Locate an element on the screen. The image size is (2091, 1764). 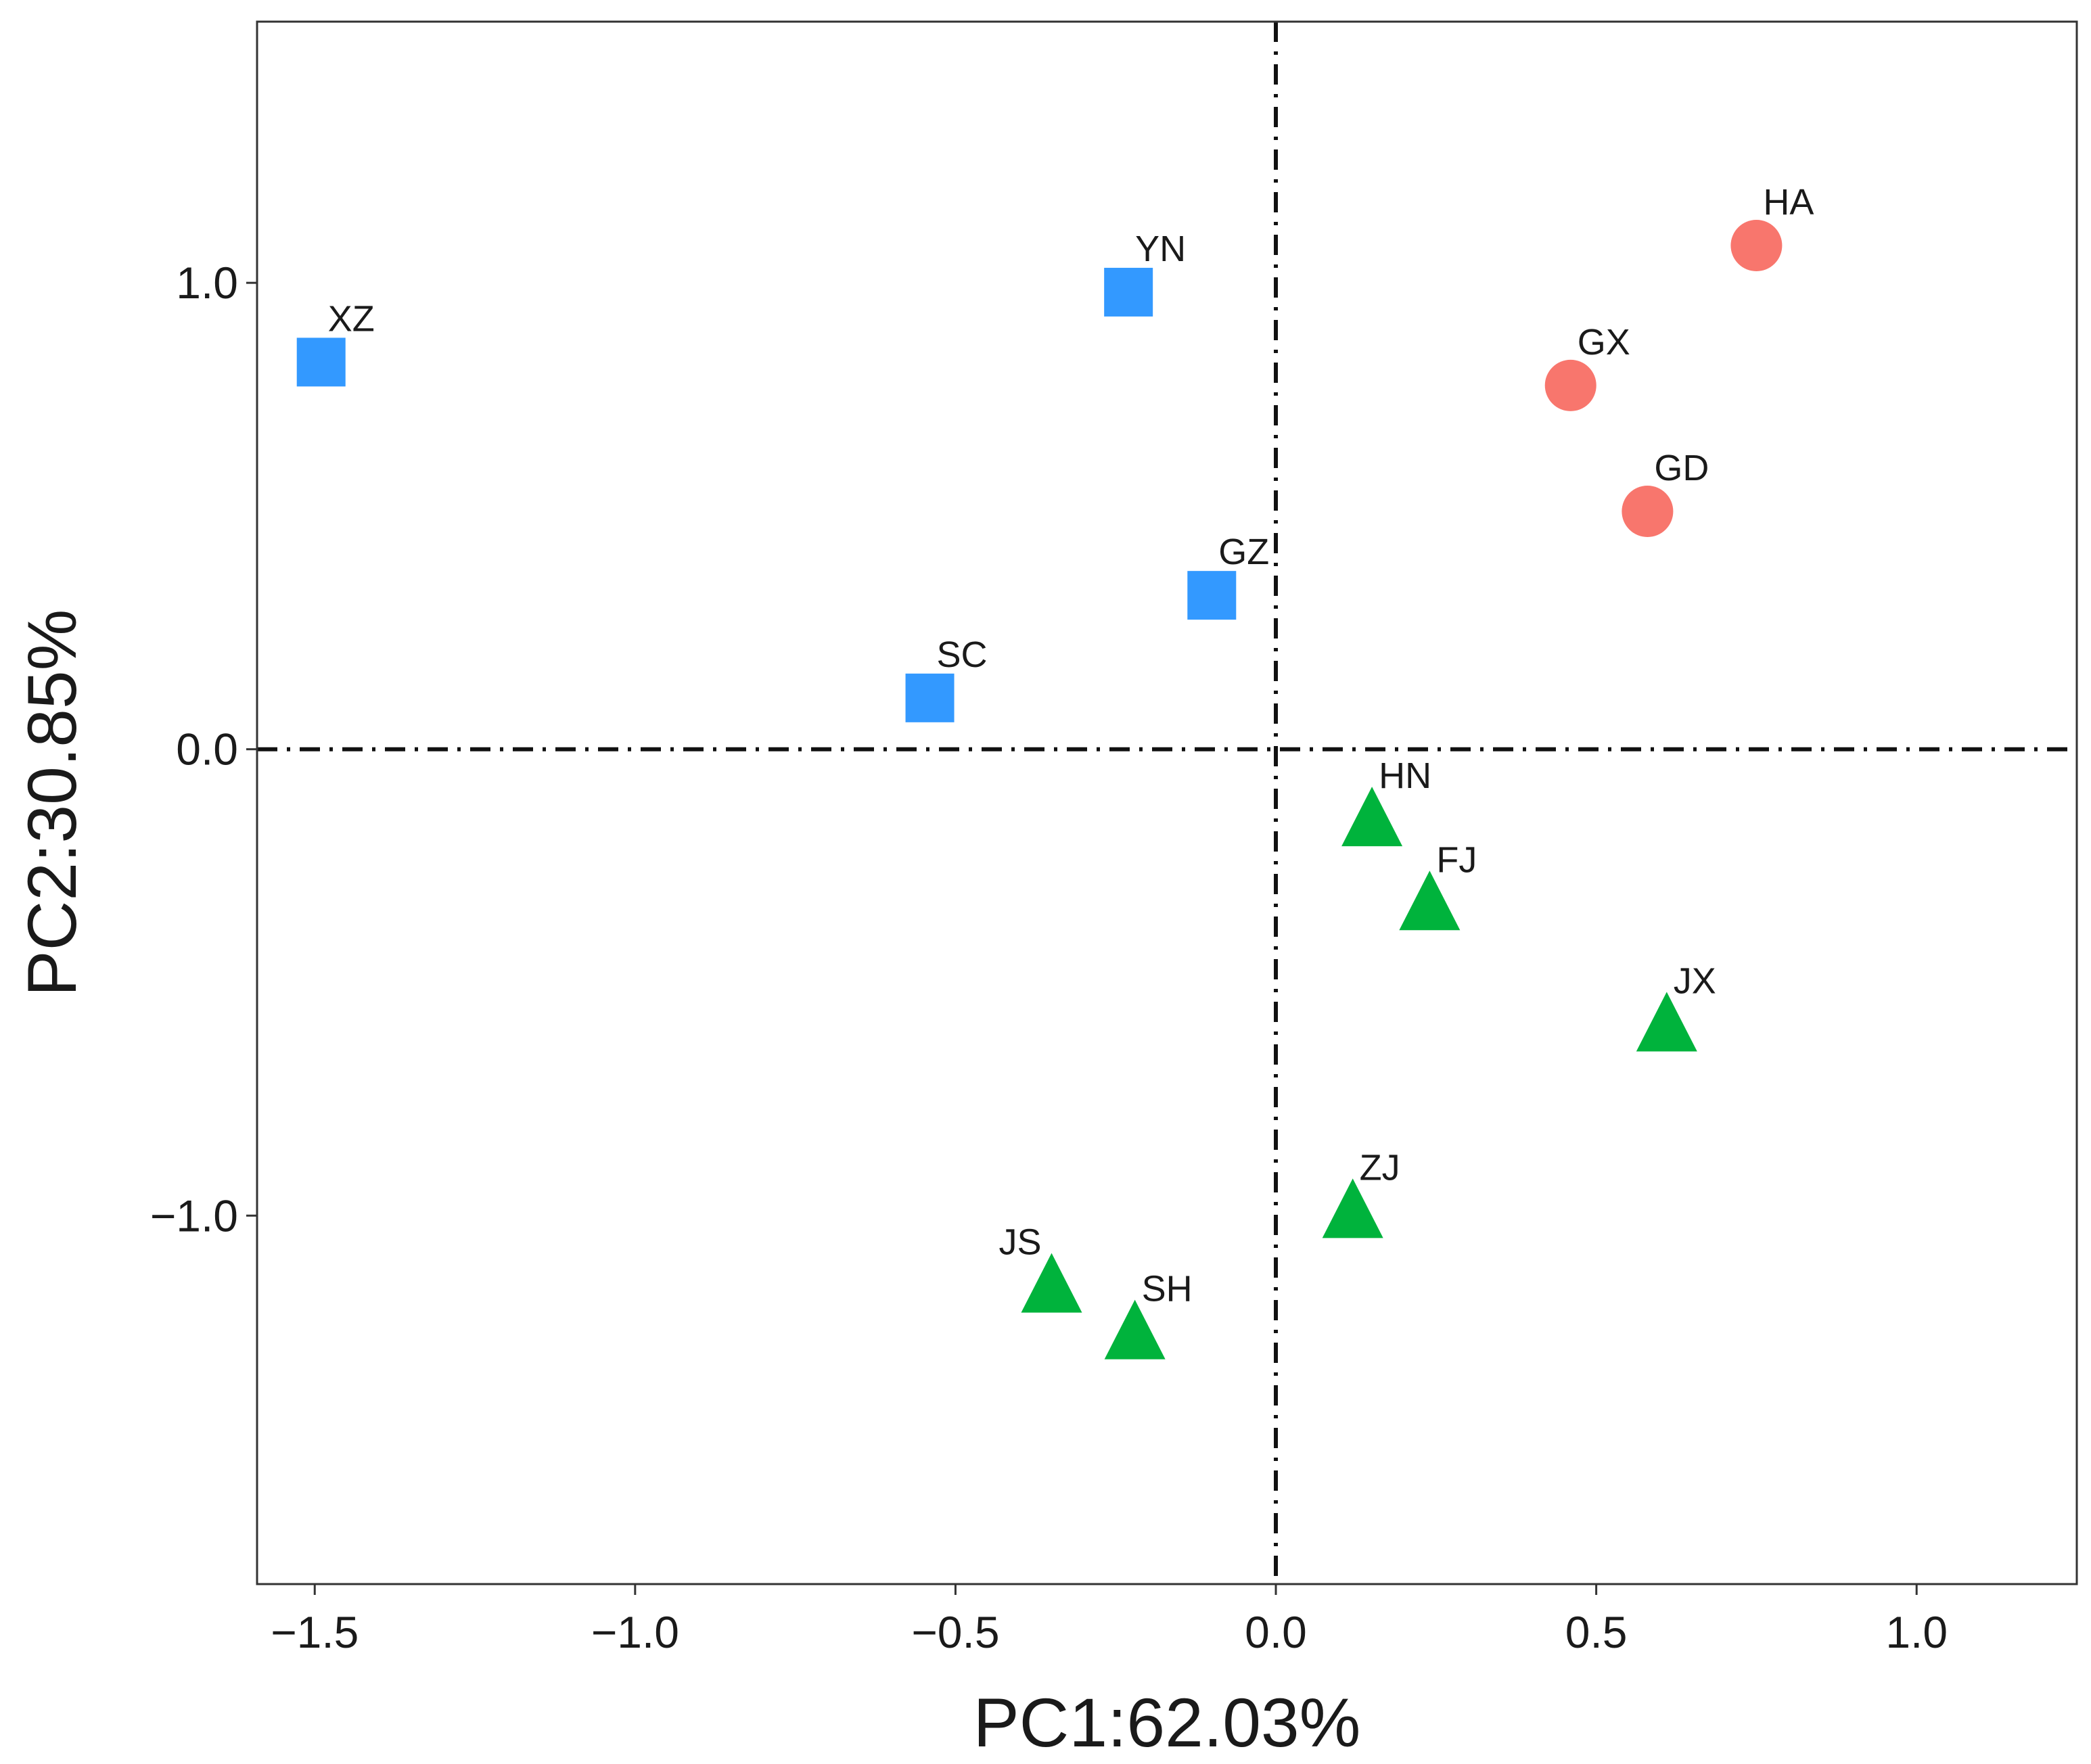
x-tick-label: 0.5 is located at coordinates (1596, 1632).